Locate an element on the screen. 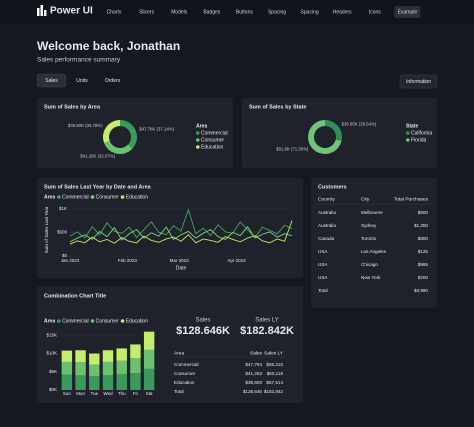  table-cell: $39,600 is located at coordinates (253, 382).